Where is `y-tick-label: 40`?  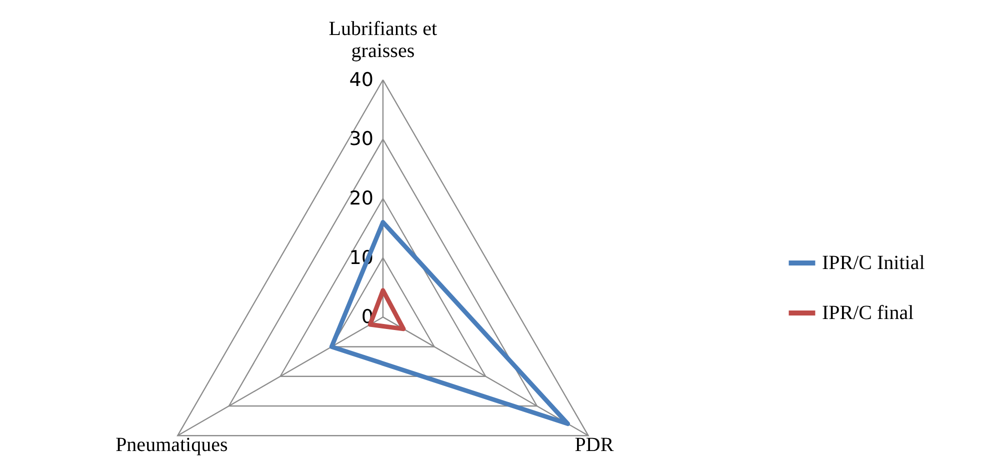
y-tick-label: 40 is located at coordinates (361, 79).